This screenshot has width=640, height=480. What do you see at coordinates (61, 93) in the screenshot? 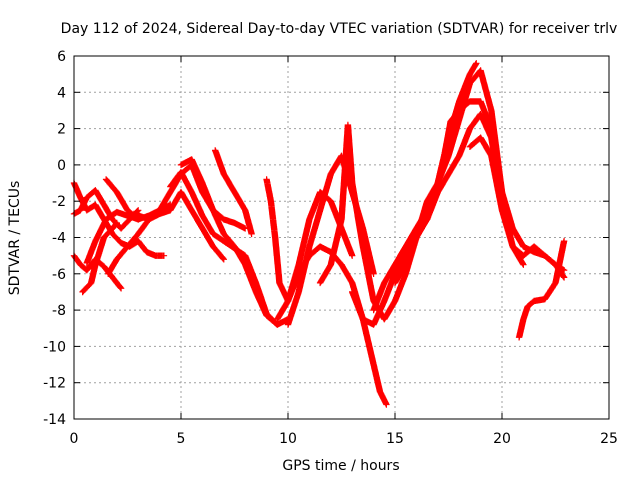
I see `y-tick-label: 4` at bounding box center [61, 93].